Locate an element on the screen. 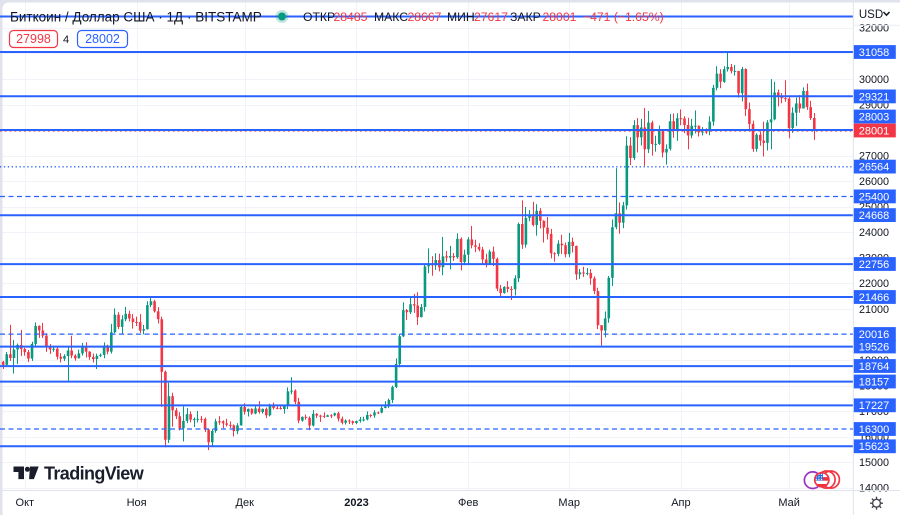 The image size is (900, 515). svg-text: 22000 is located at coordinates (874, 284).